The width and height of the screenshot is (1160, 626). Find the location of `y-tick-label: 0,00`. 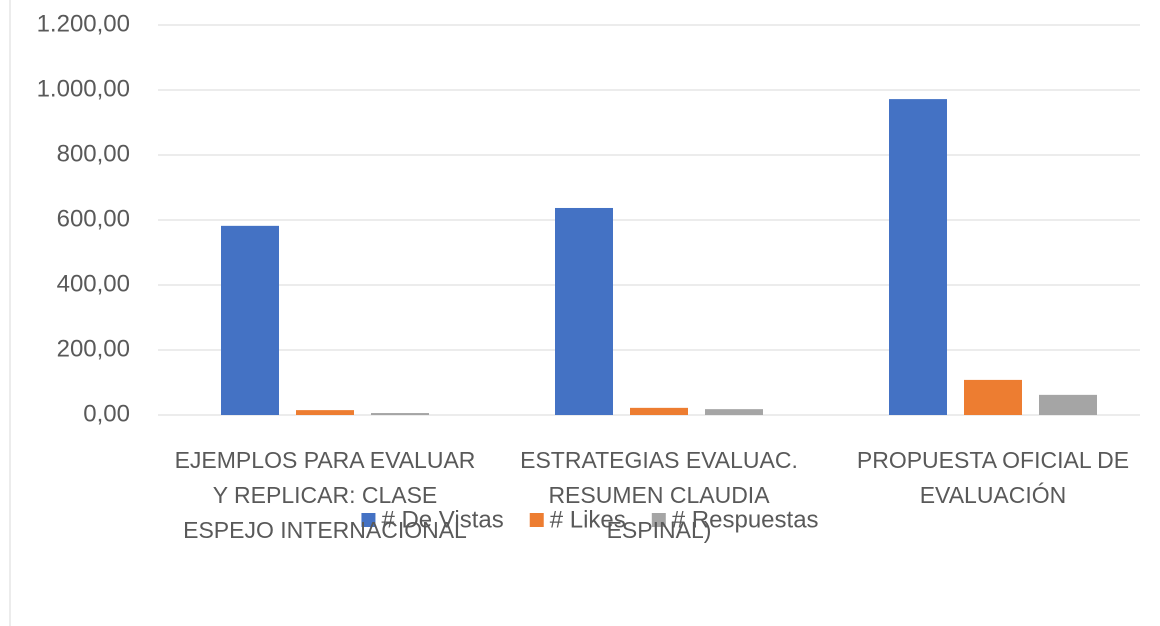

y-tick-label: 0,00 is located at coordinates (106, 413).